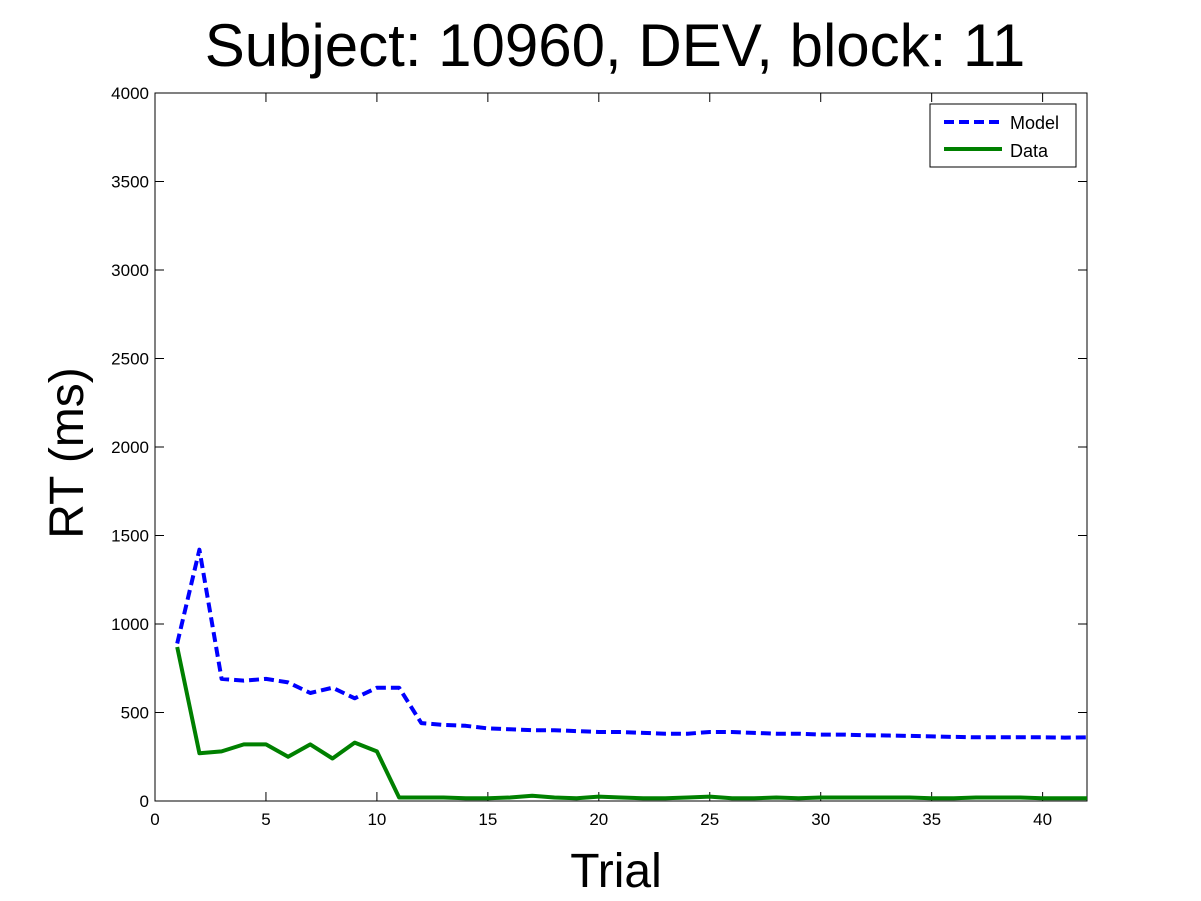 The height and width of the screenshot is (901, 1201). I want to click on y-tick-label: 4000, so click(130, 93).